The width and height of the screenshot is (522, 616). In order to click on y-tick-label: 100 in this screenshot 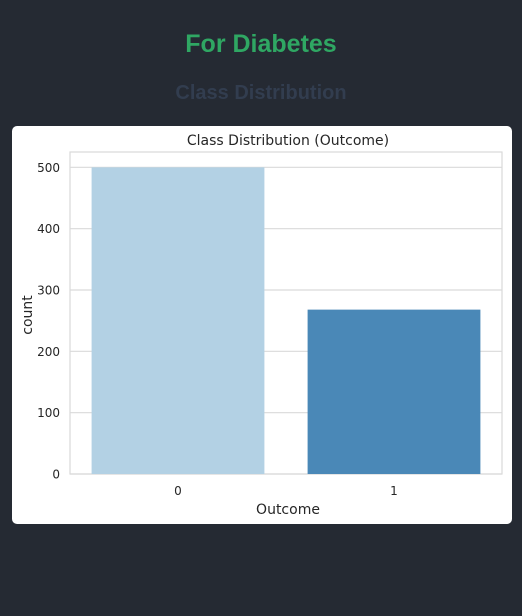, I will do `click(48, 413)`.